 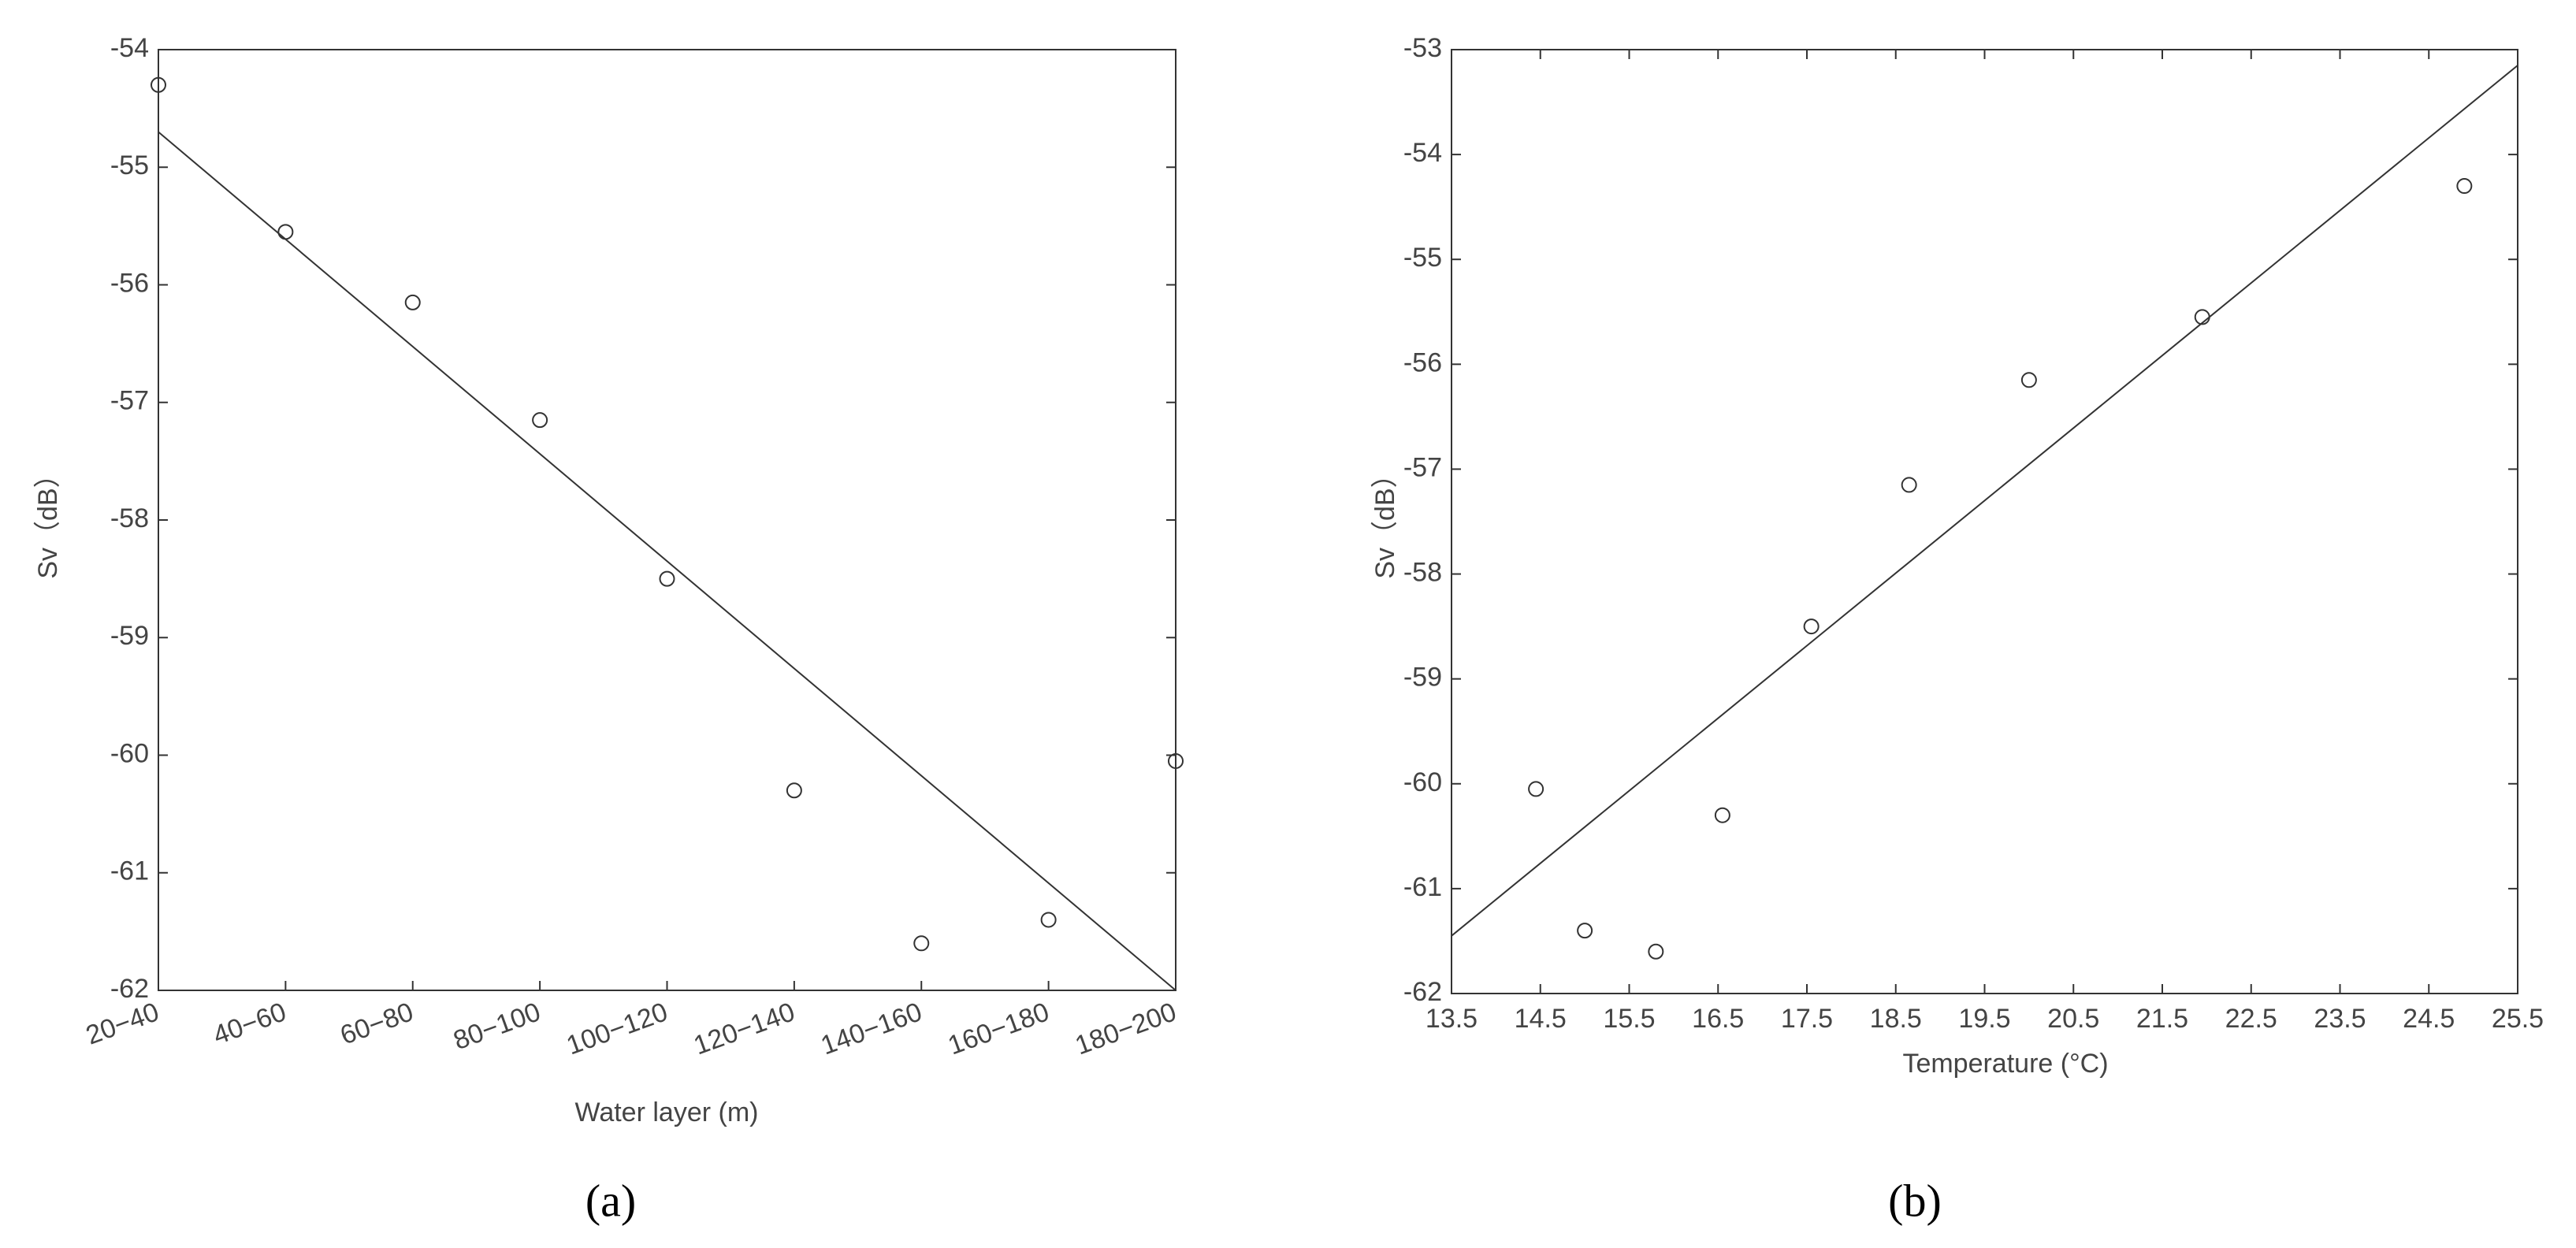 What do you see at coordinates (667, 1112) in the screenshot?
I see `x-axis-label: Water layer (m)` at bounding box center [667, 1112].